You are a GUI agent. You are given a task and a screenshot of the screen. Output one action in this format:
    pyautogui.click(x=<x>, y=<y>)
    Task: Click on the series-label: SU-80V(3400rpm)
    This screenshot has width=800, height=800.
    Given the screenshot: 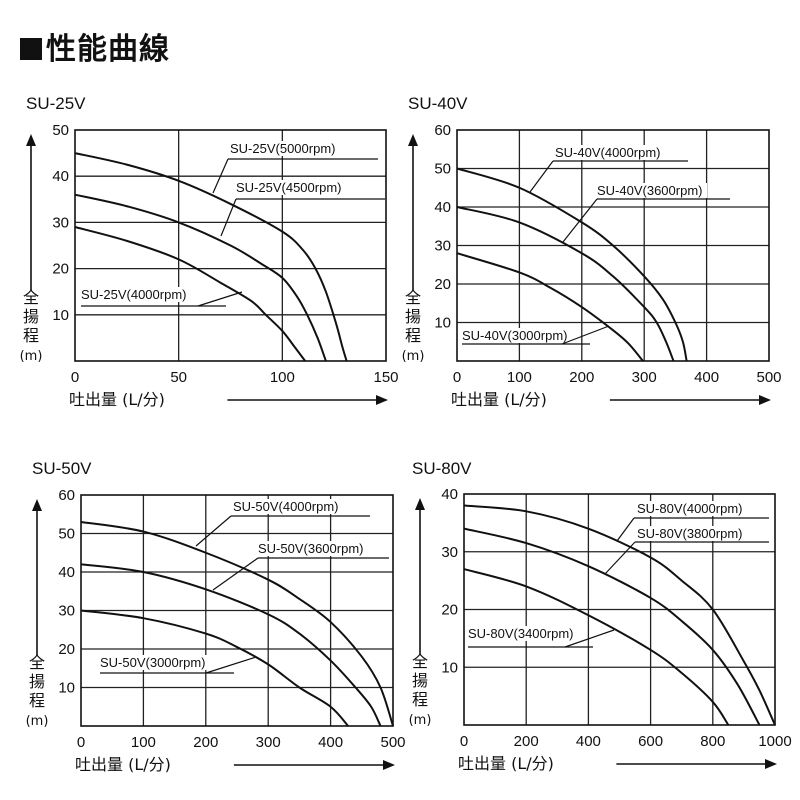 What is the action you would take?
    pyautogui.click(x=521, y=633)
    